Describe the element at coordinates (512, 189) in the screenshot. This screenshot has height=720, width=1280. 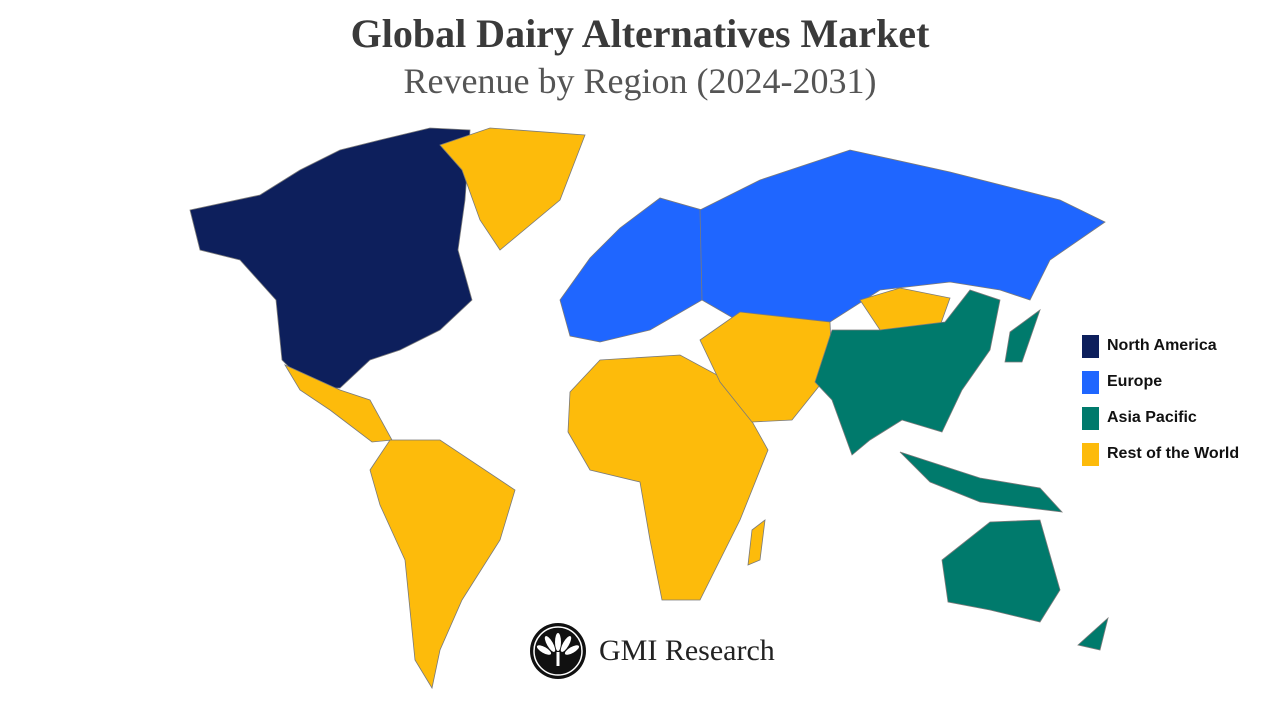
I see `region-greenland` at that location.